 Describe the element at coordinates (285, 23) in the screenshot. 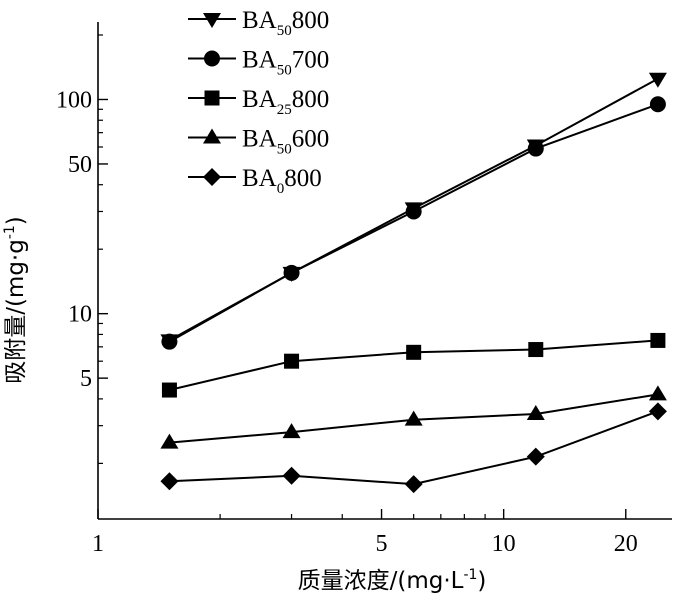

I see `legend-label: BA50800` at that location.